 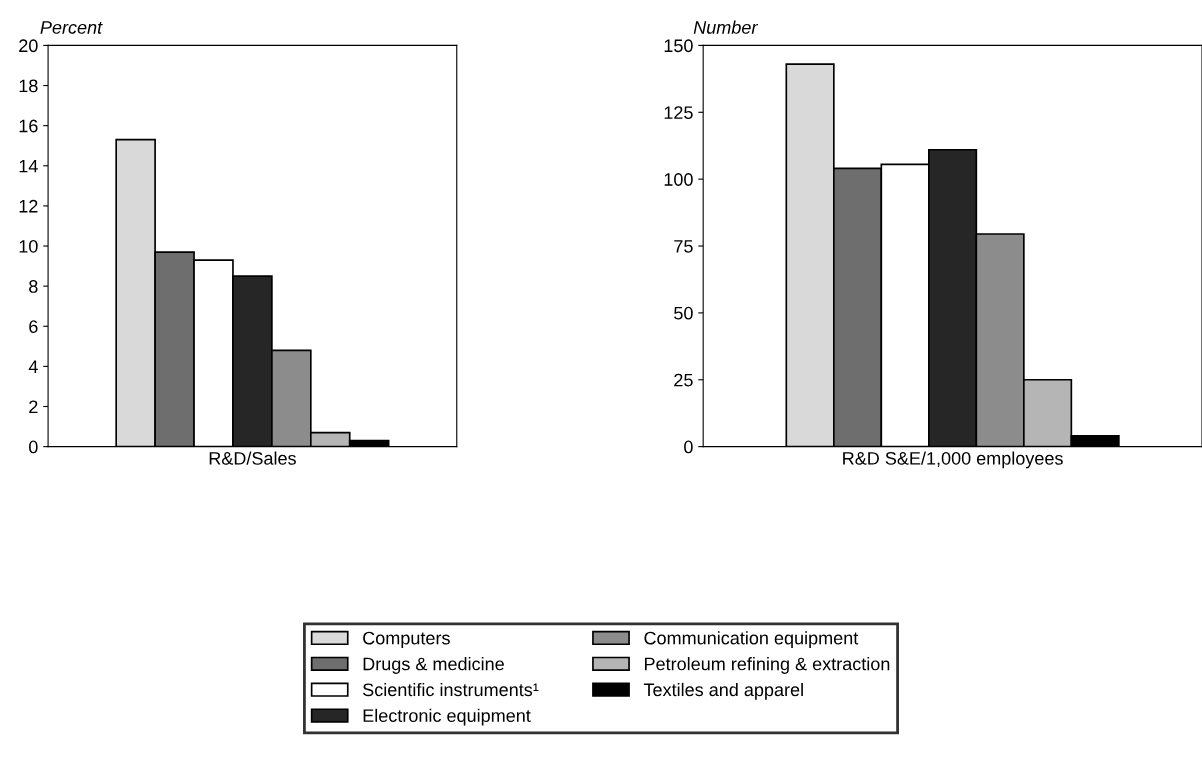 What do you see at coordinates (678, 179) in the screenshot?
I see `y-tick-label: 100` at bounding box center [678, 179].